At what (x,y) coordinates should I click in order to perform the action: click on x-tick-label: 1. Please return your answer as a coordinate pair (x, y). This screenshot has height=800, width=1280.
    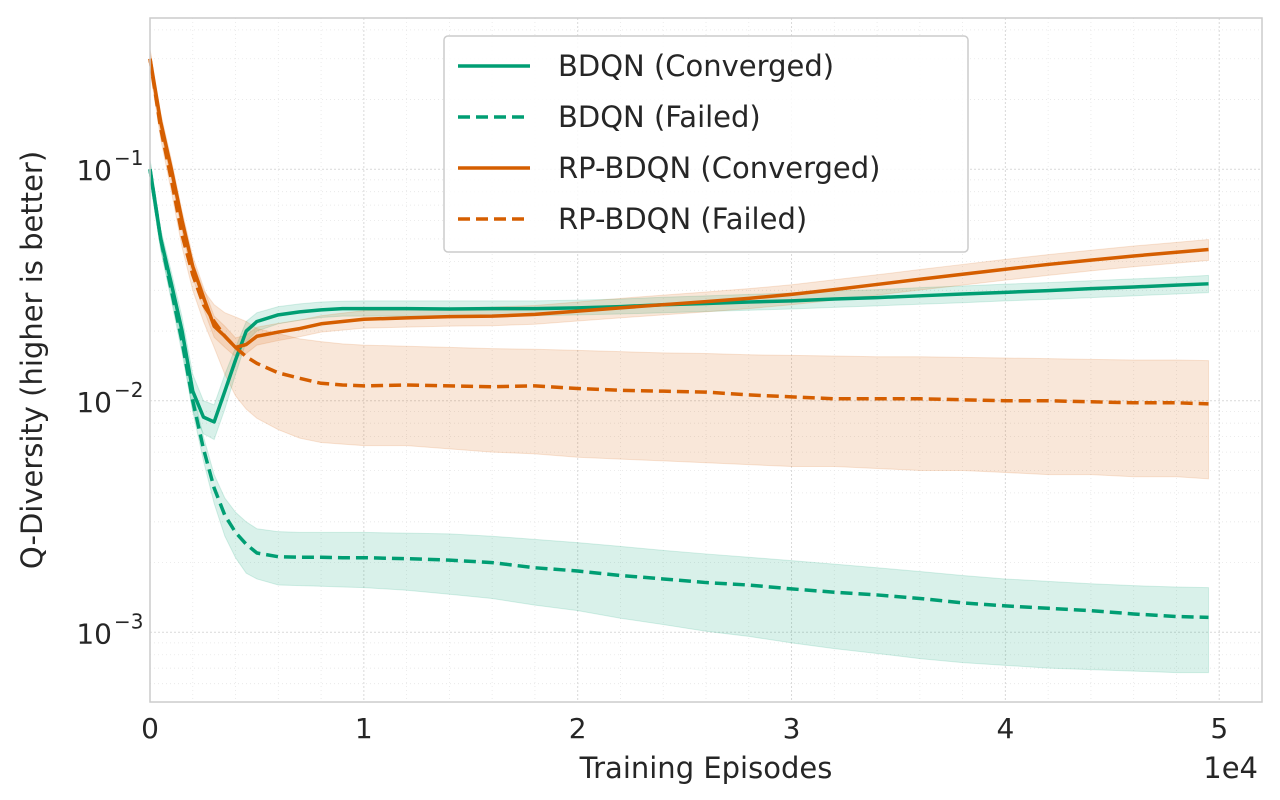
    Looking at the image, I should click on (364, 728).